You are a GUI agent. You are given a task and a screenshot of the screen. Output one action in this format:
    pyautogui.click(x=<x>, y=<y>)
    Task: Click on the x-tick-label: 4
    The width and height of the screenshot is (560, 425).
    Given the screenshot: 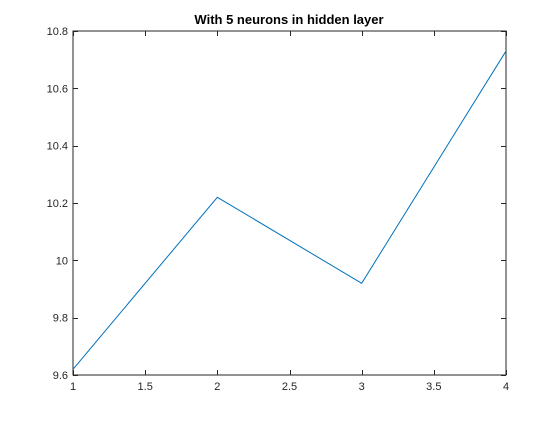 What is the action you would take?
    pyautogui.click(x=506, y=387)
    